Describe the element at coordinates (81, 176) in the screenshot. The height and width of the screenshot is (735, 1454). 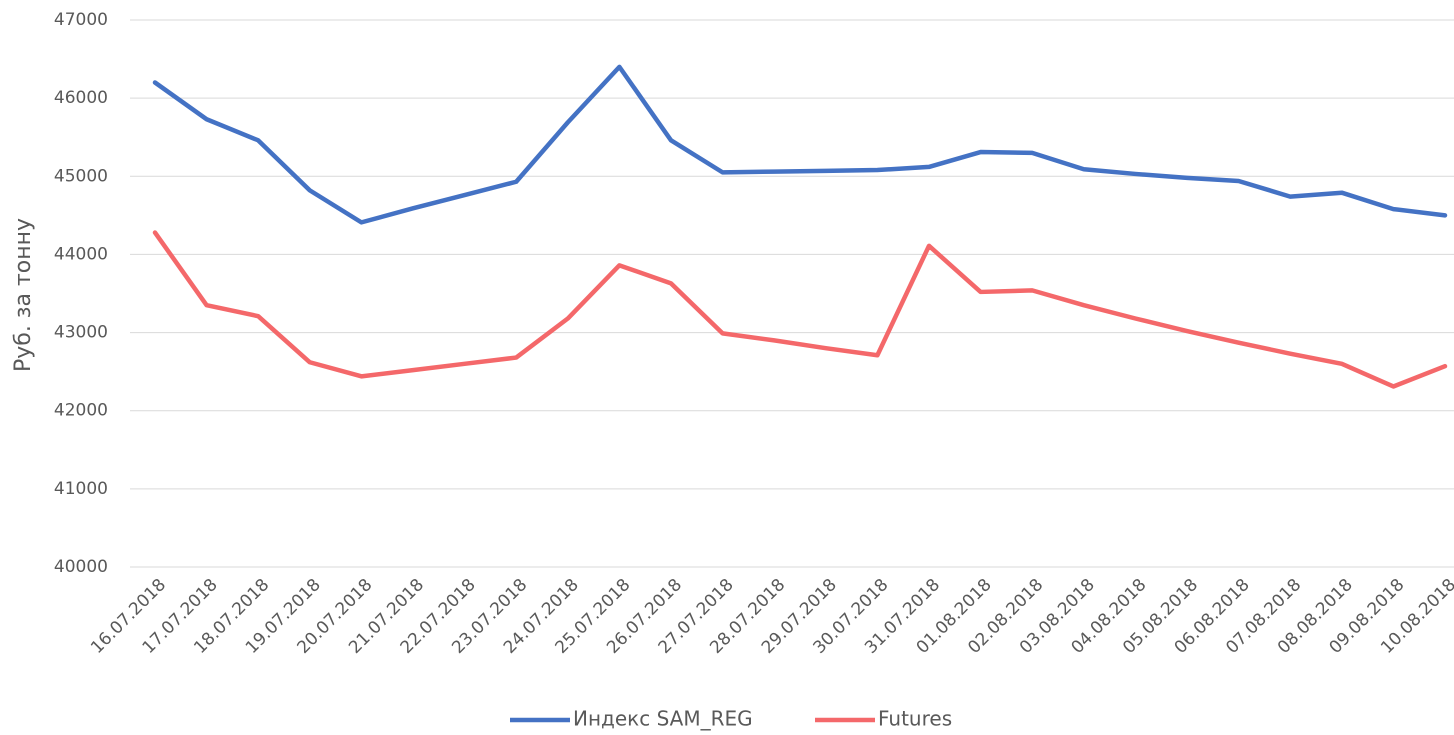
I see `y-tick-label: 45000` at that location.